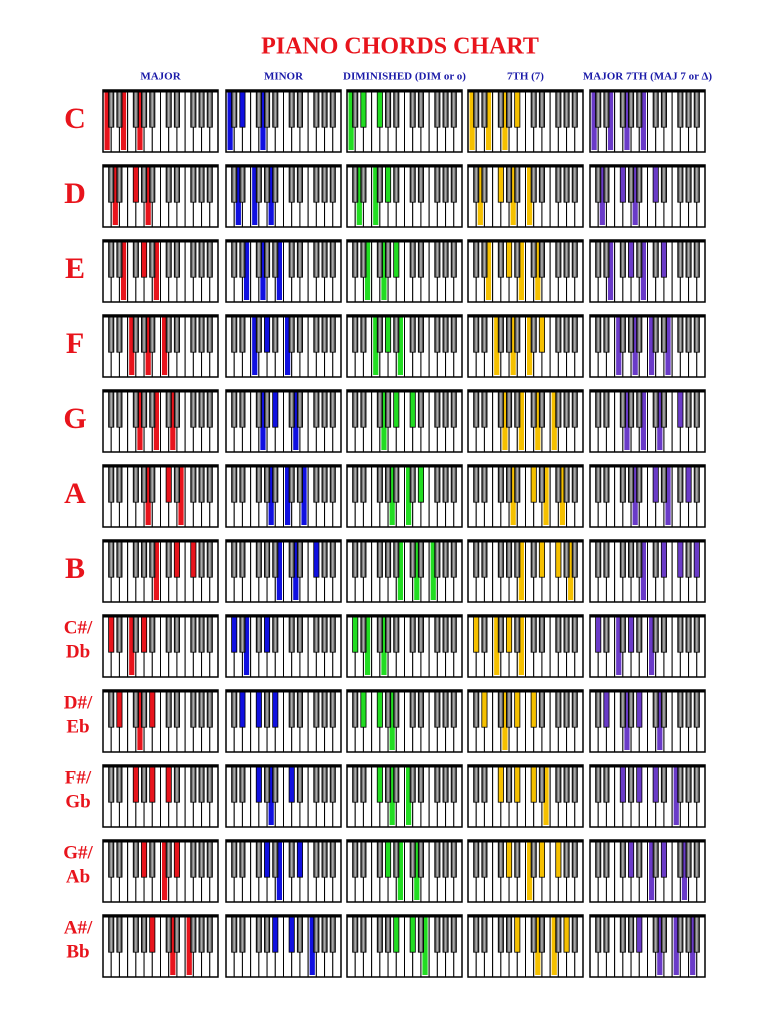 The image size is (768, 1024). I want to click on row-label: D, so click(75, 193).